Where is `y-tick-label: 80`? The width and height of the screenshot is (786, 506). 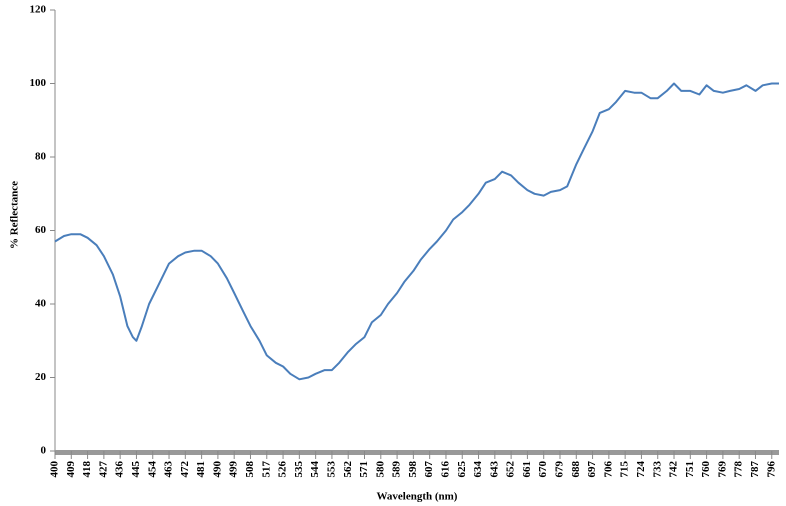
y-tick-label: 80 is located at coordinates (41, 157).